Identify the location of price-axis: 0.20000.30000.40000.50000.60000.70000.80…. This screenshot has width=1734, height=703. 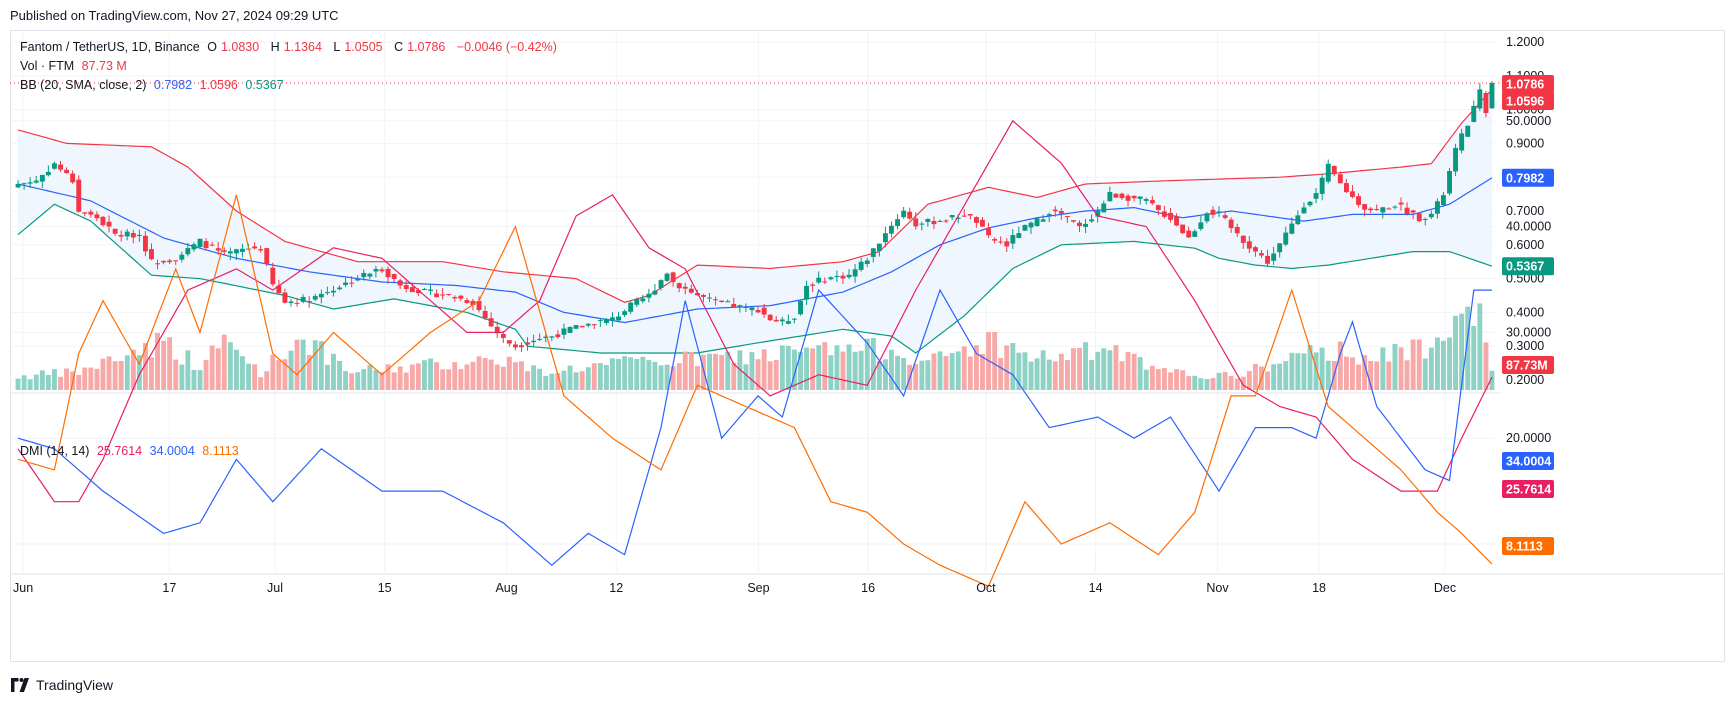
(1528, 293).